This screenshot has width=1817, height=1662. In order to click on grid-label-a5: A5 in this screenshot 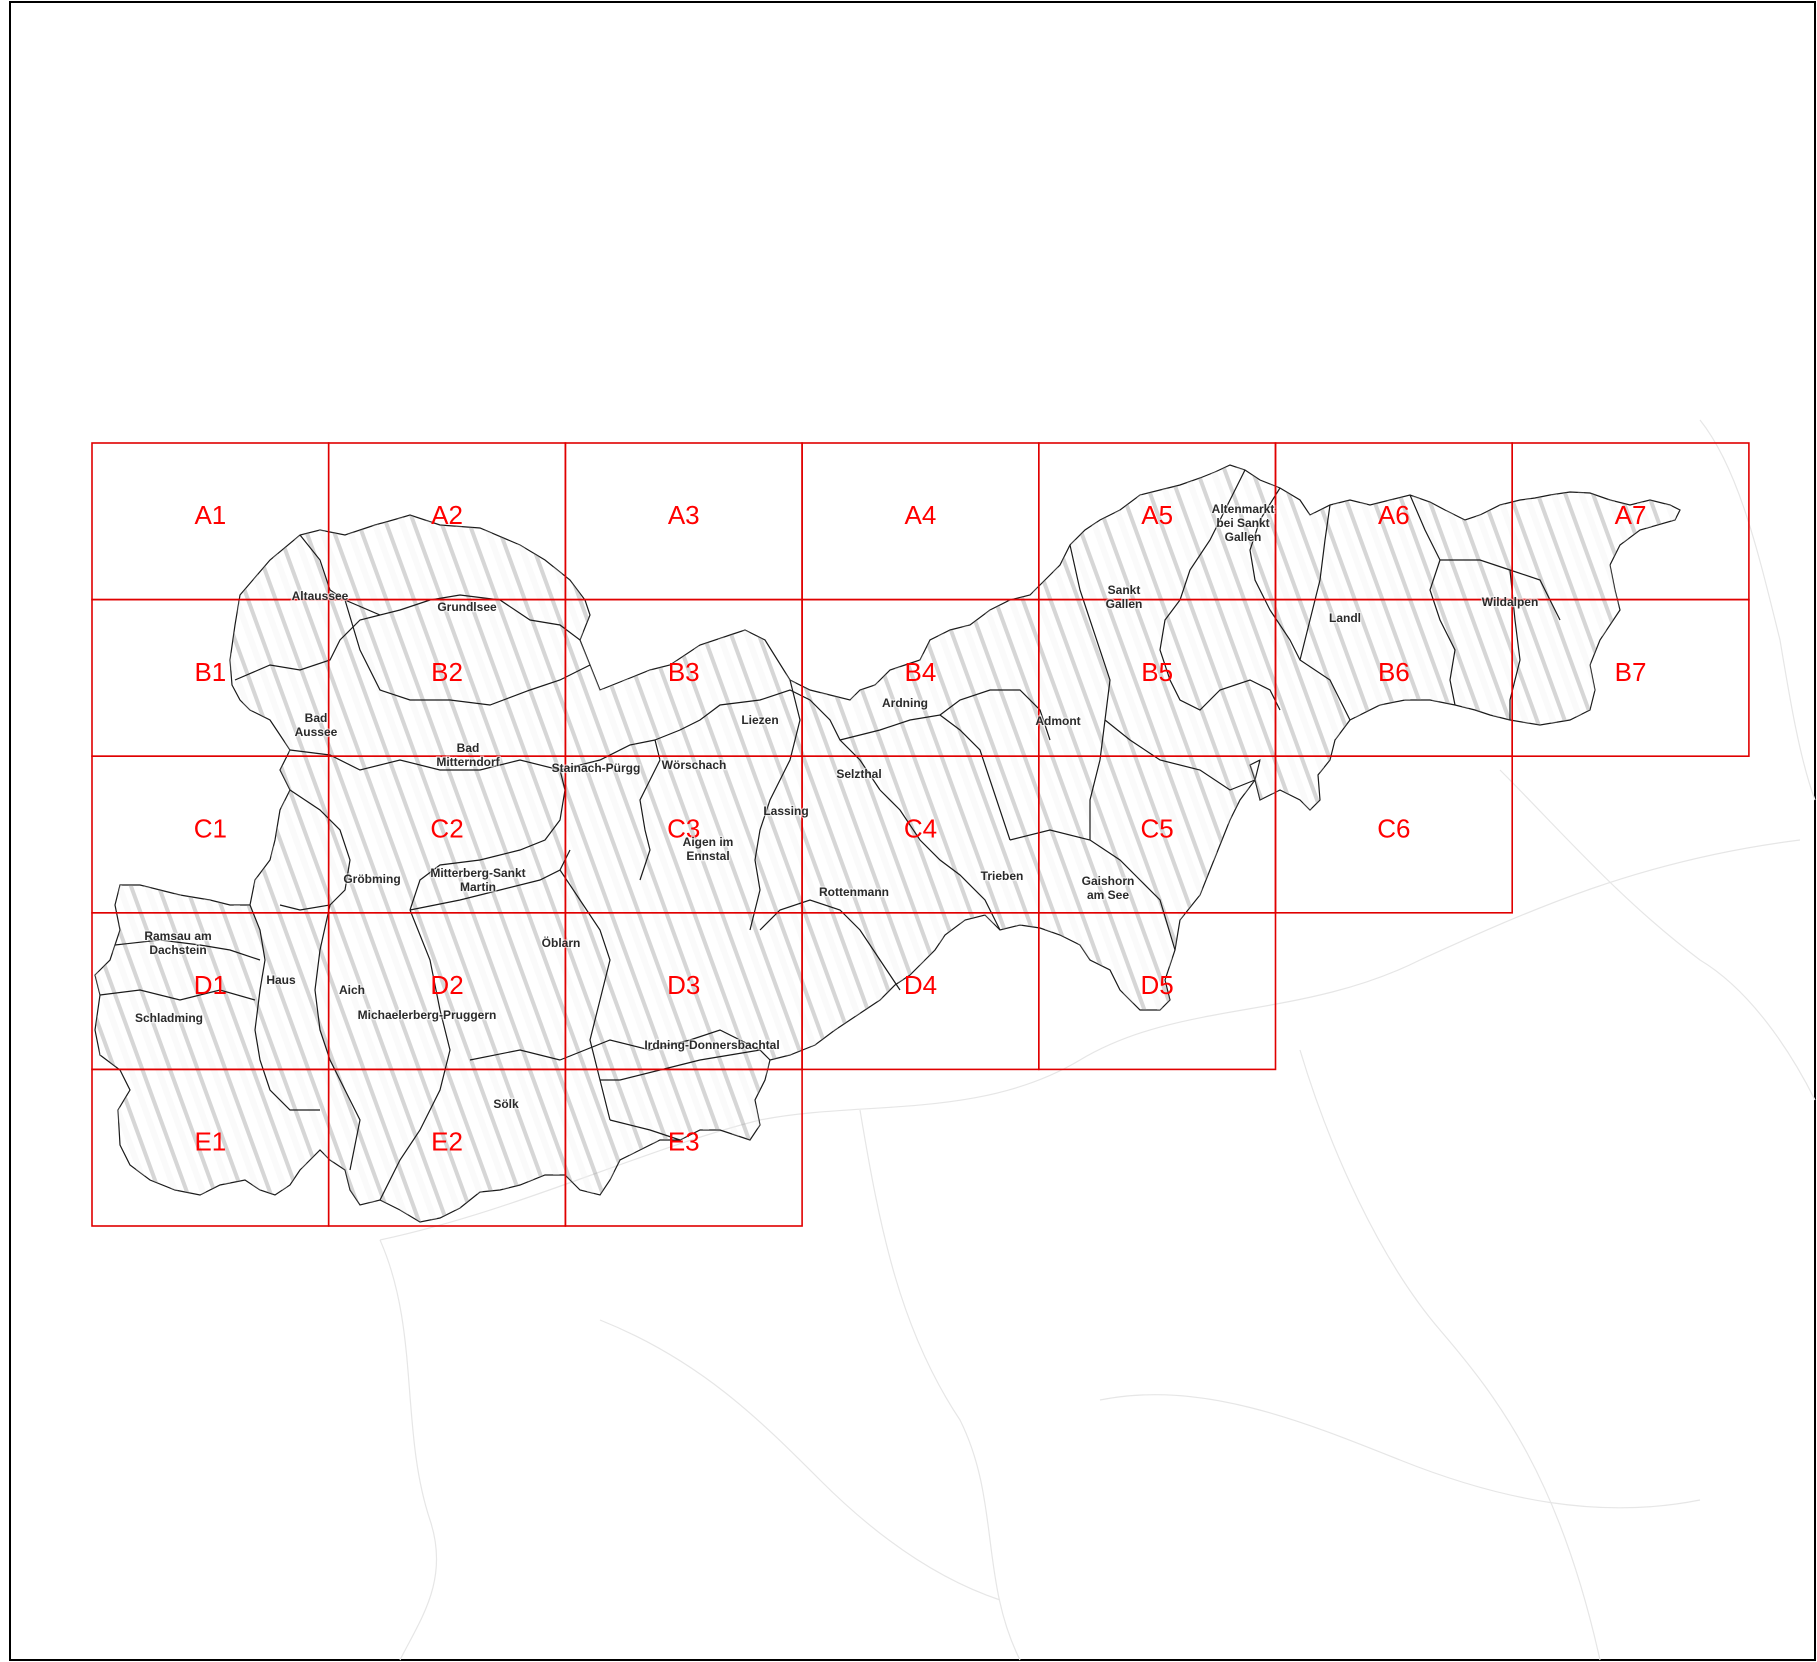, I will do `click(1157, 515)`.